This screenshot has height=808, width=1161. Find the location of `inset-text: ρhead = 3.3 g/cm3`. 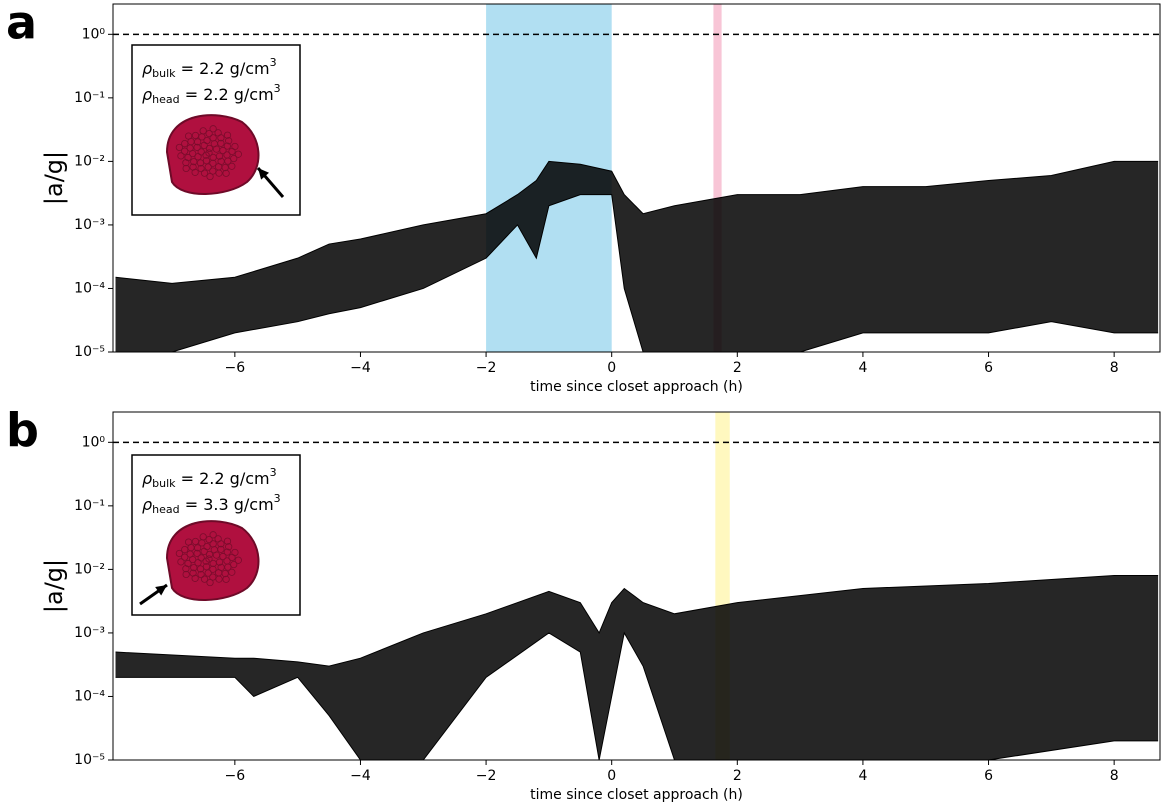

inset-text: ρhead = 3.3 g/cm3 is located at coordinates (211, 504).